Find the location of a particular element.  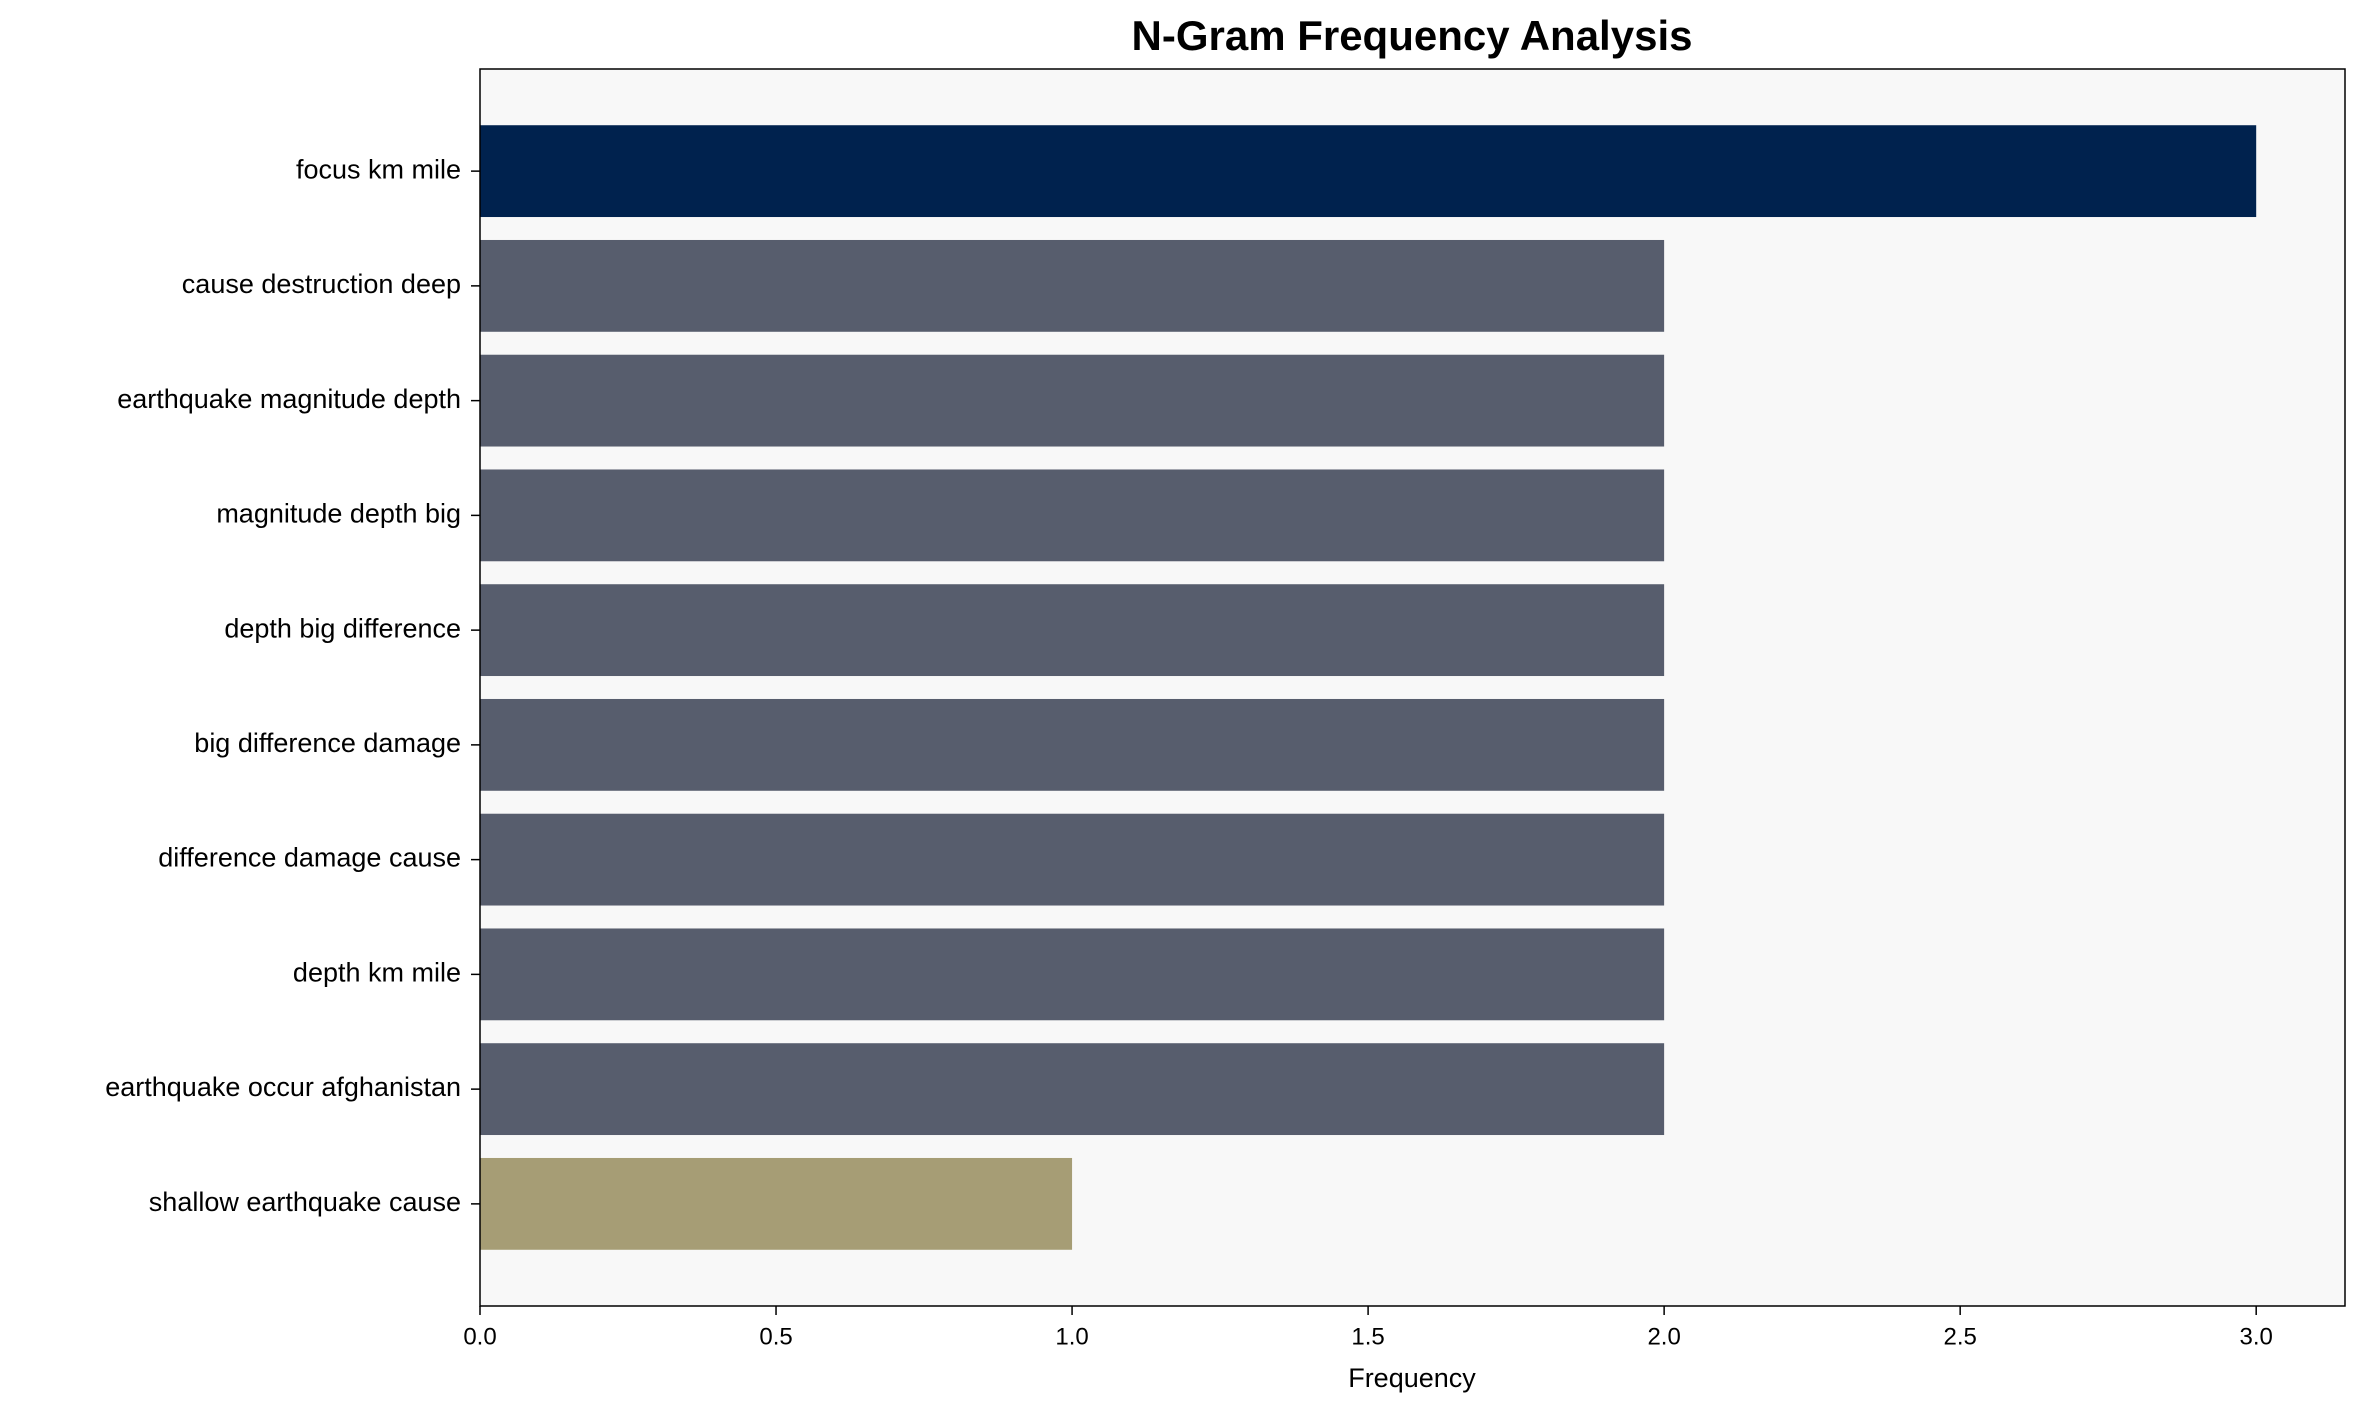

x-tick-label: 0.0 is located at coordinates (479, 1336).